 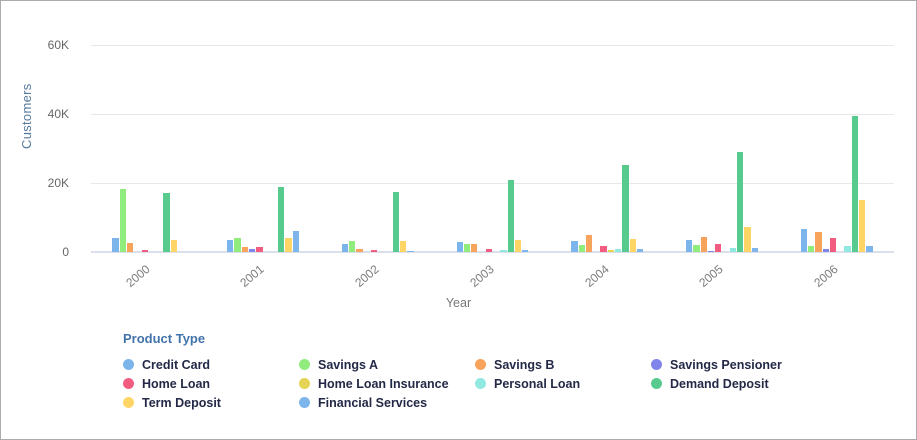 What do you see at coordinates (855, 183) in the screenshot?
I see `bar-demand-deposit-2006` at bounding box center [855, 183].